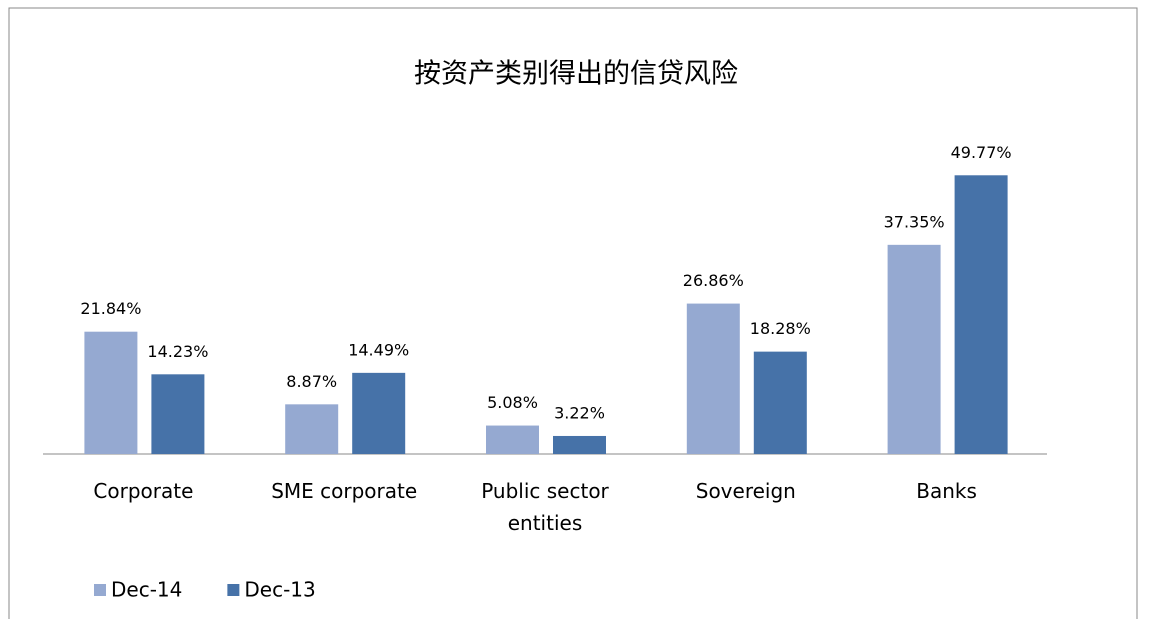 This screenshot has width=1153, height=619. I want to click on value-label: 14.23%, so click(177, 351).